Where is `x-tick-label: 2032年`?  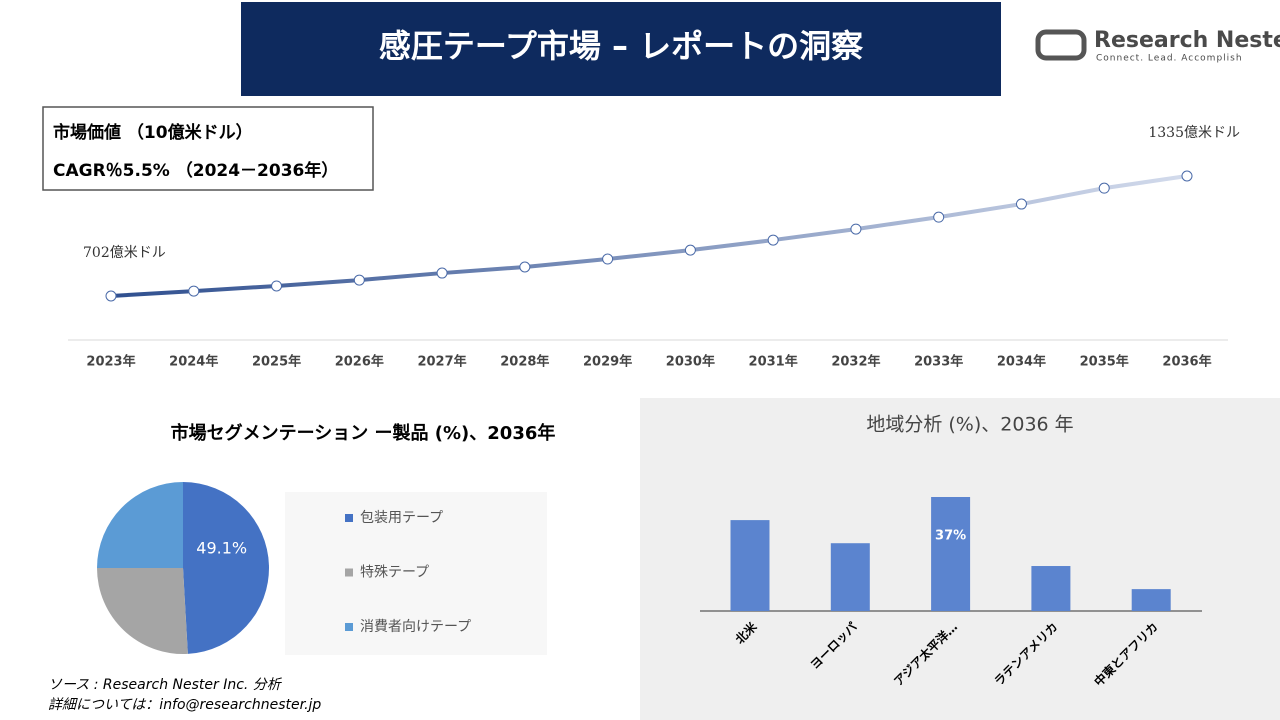
x-tick-label: 2032年 is located at coordinates (855, 362).